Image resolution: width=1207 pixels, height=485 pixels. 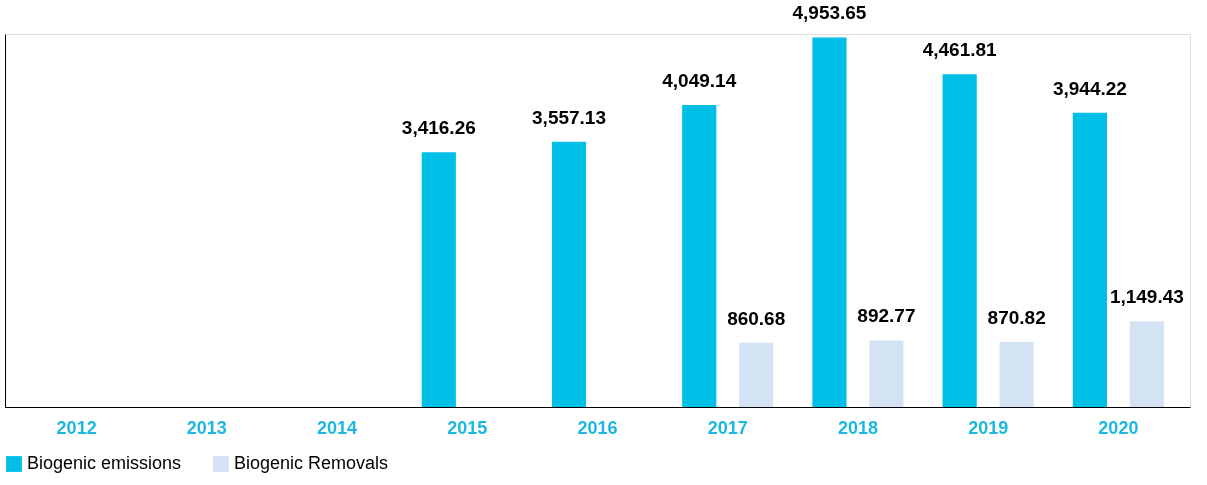 What do you see at coordinates (960, 50) in the screenshot?
I see `data-label: 4,461.81` at bounding box center [960, 50].